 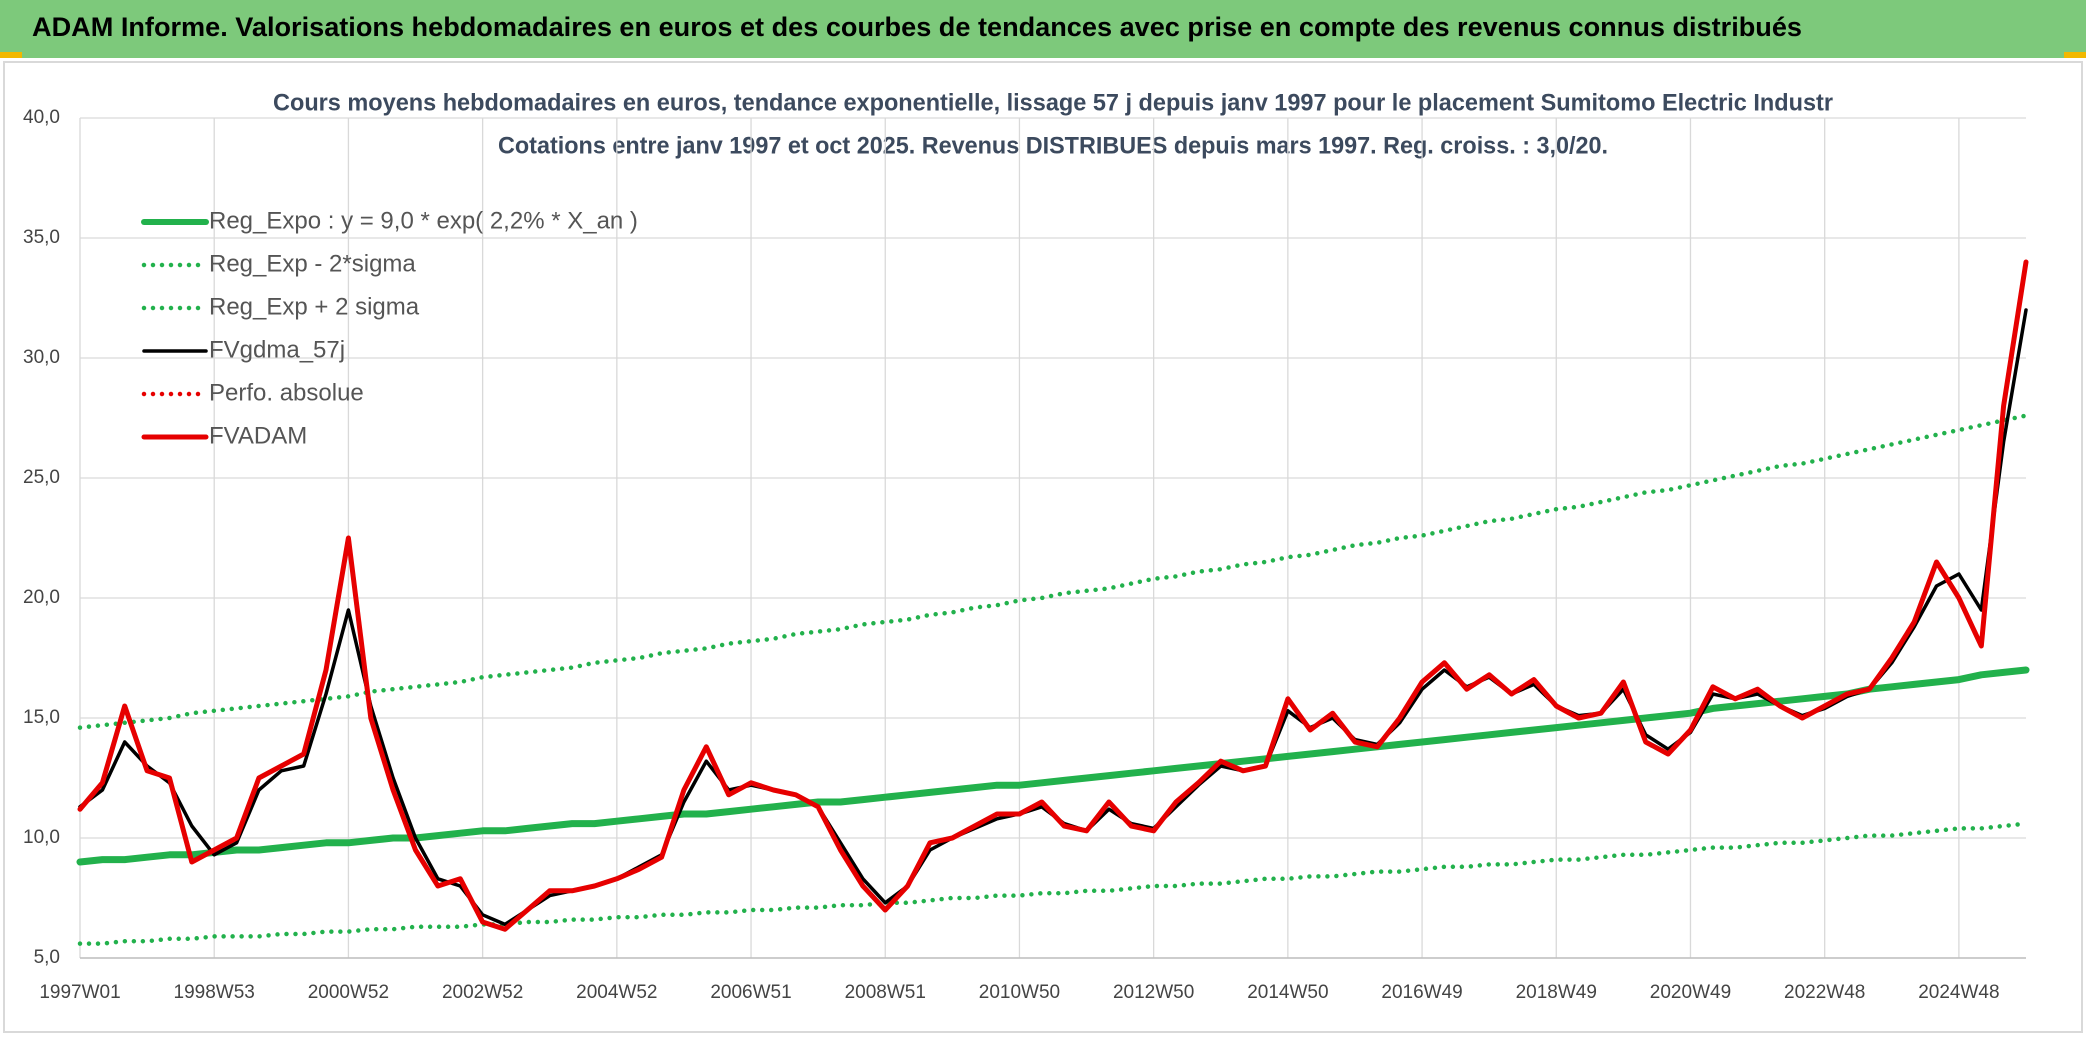 I want to click on x-tick-label: 2018W49, so click(x=1556, y=992).